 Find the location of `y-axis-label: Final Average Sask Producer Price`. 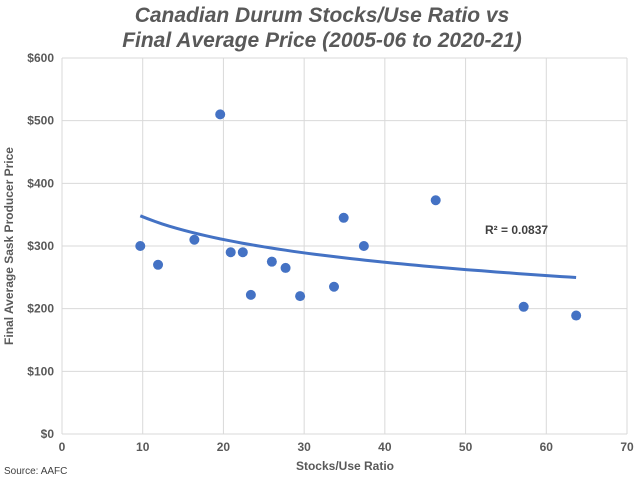

y-axis-label: Final Average Sask Producer Price is located at coordinates (9, 246).